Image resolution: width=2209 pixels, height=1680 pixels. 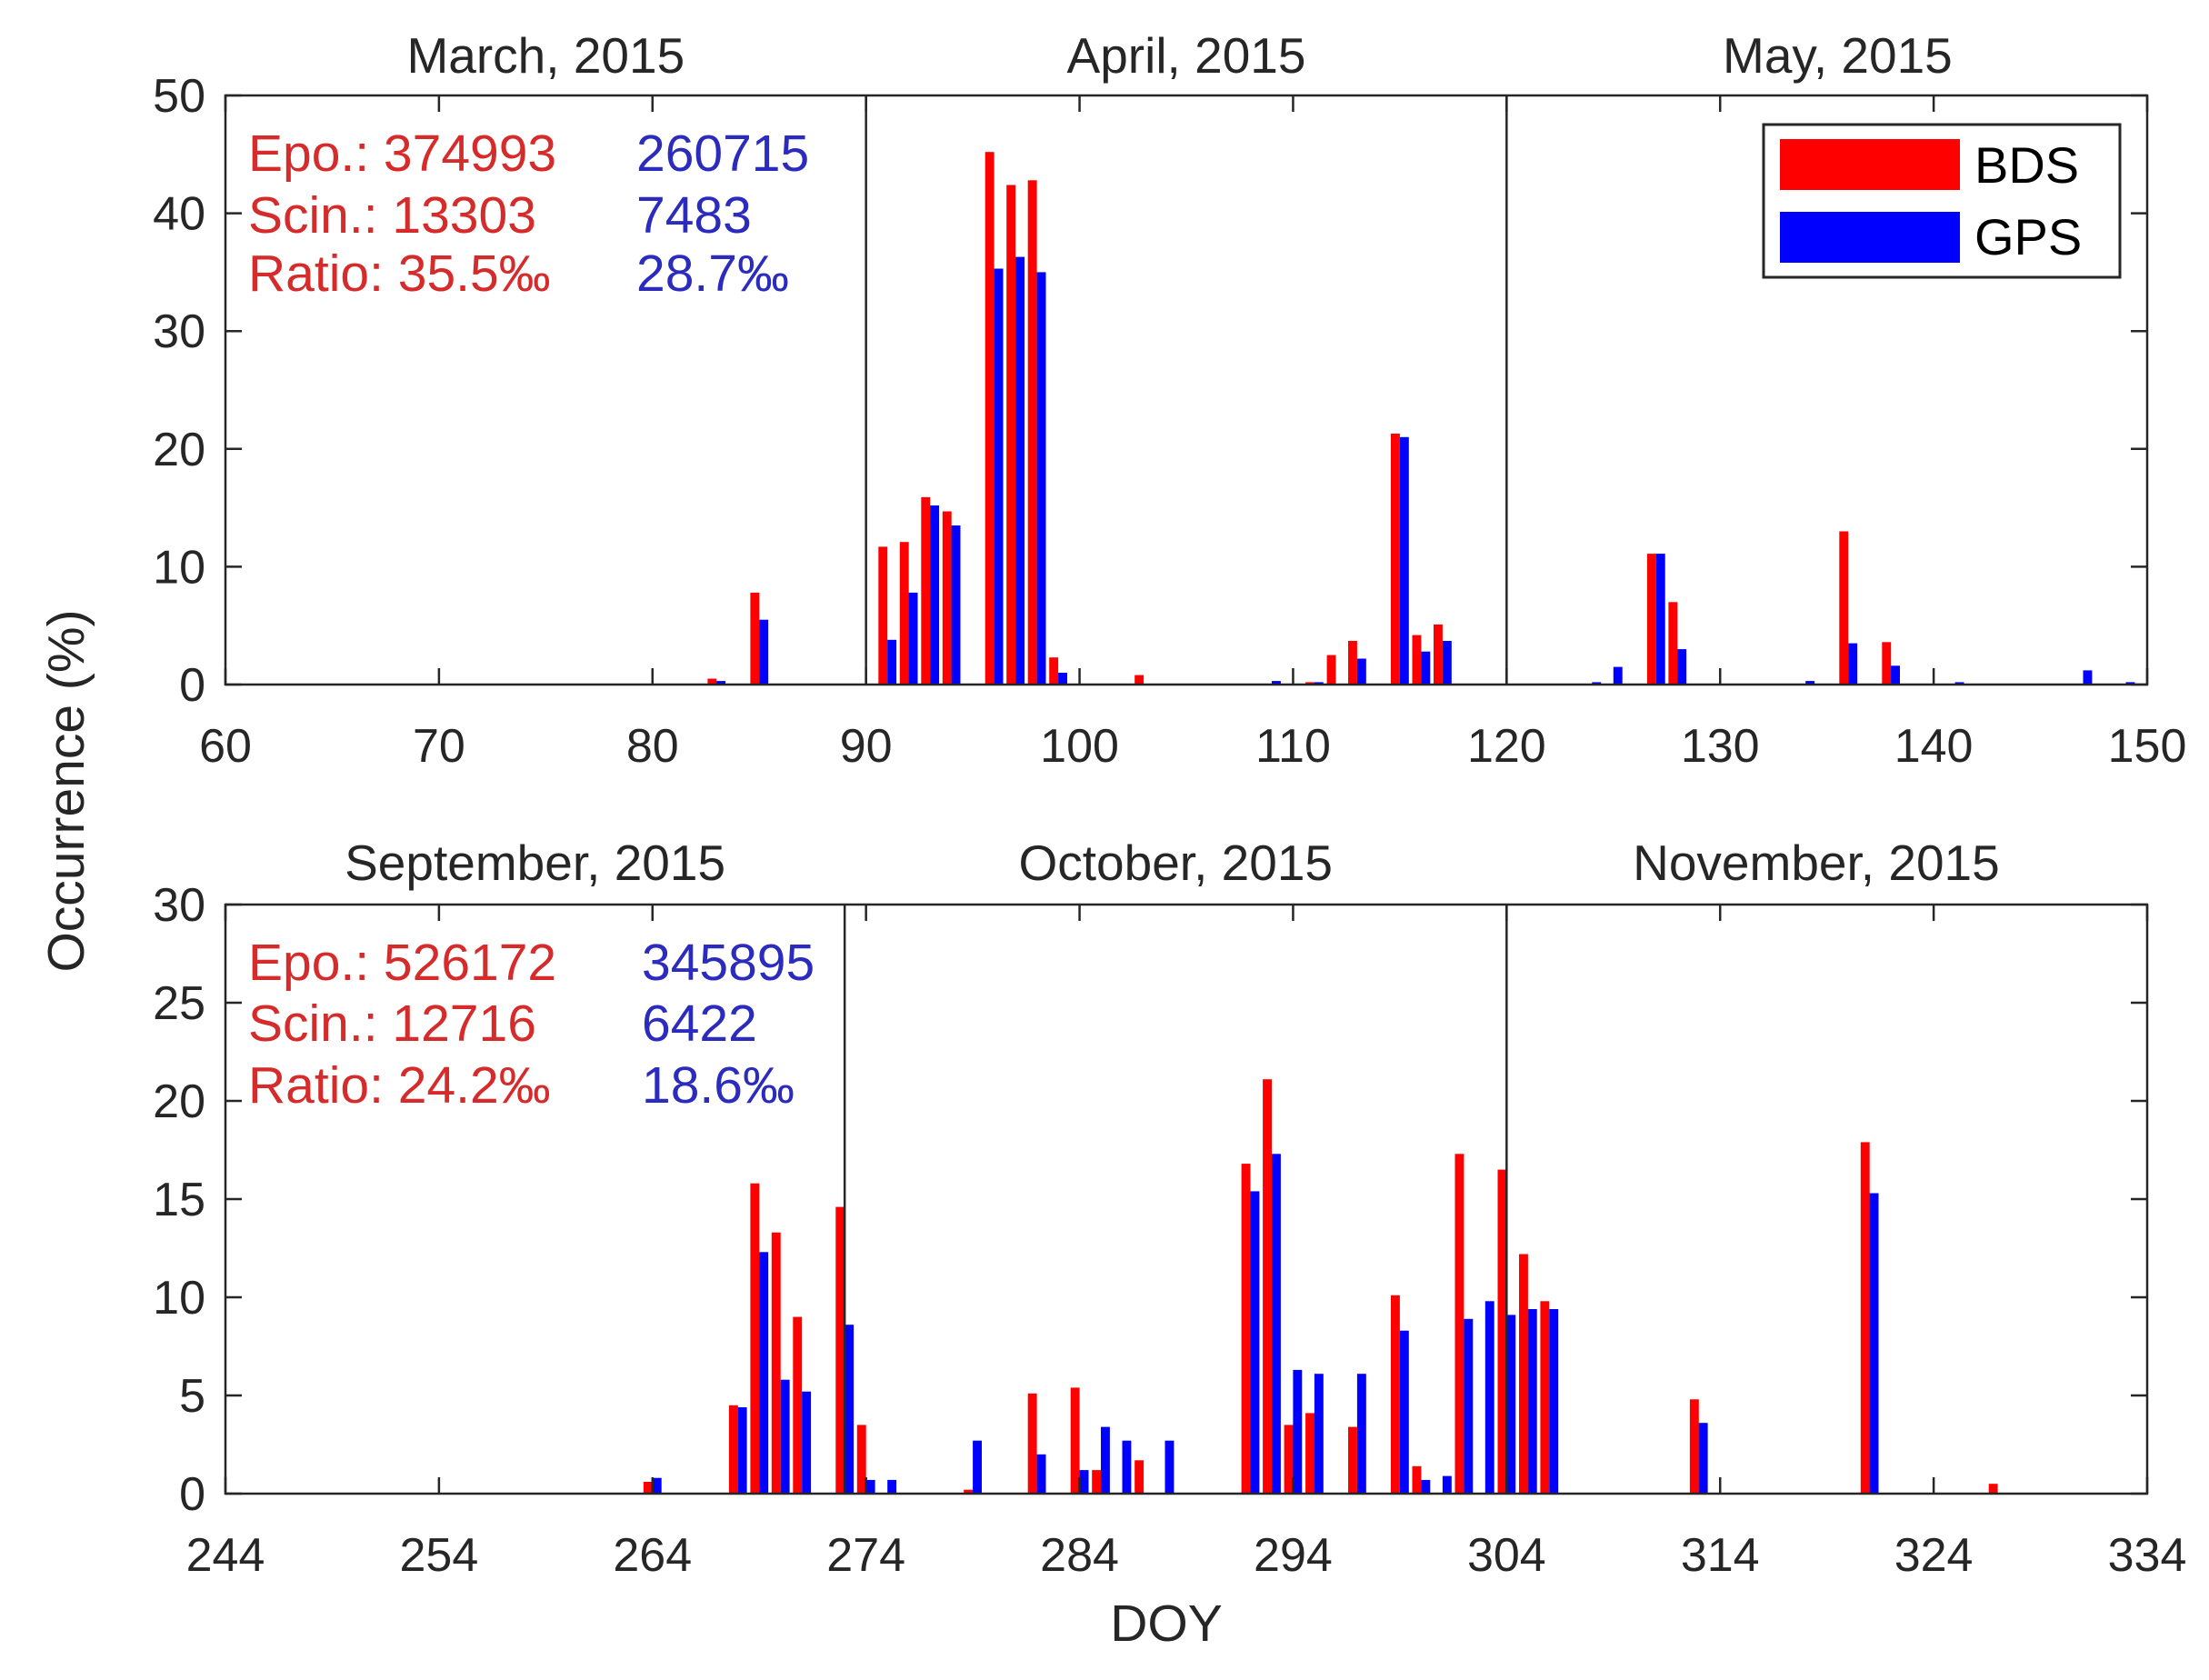 I want to click on bottom-ytick-label: 30, so click(x=179, y=905).